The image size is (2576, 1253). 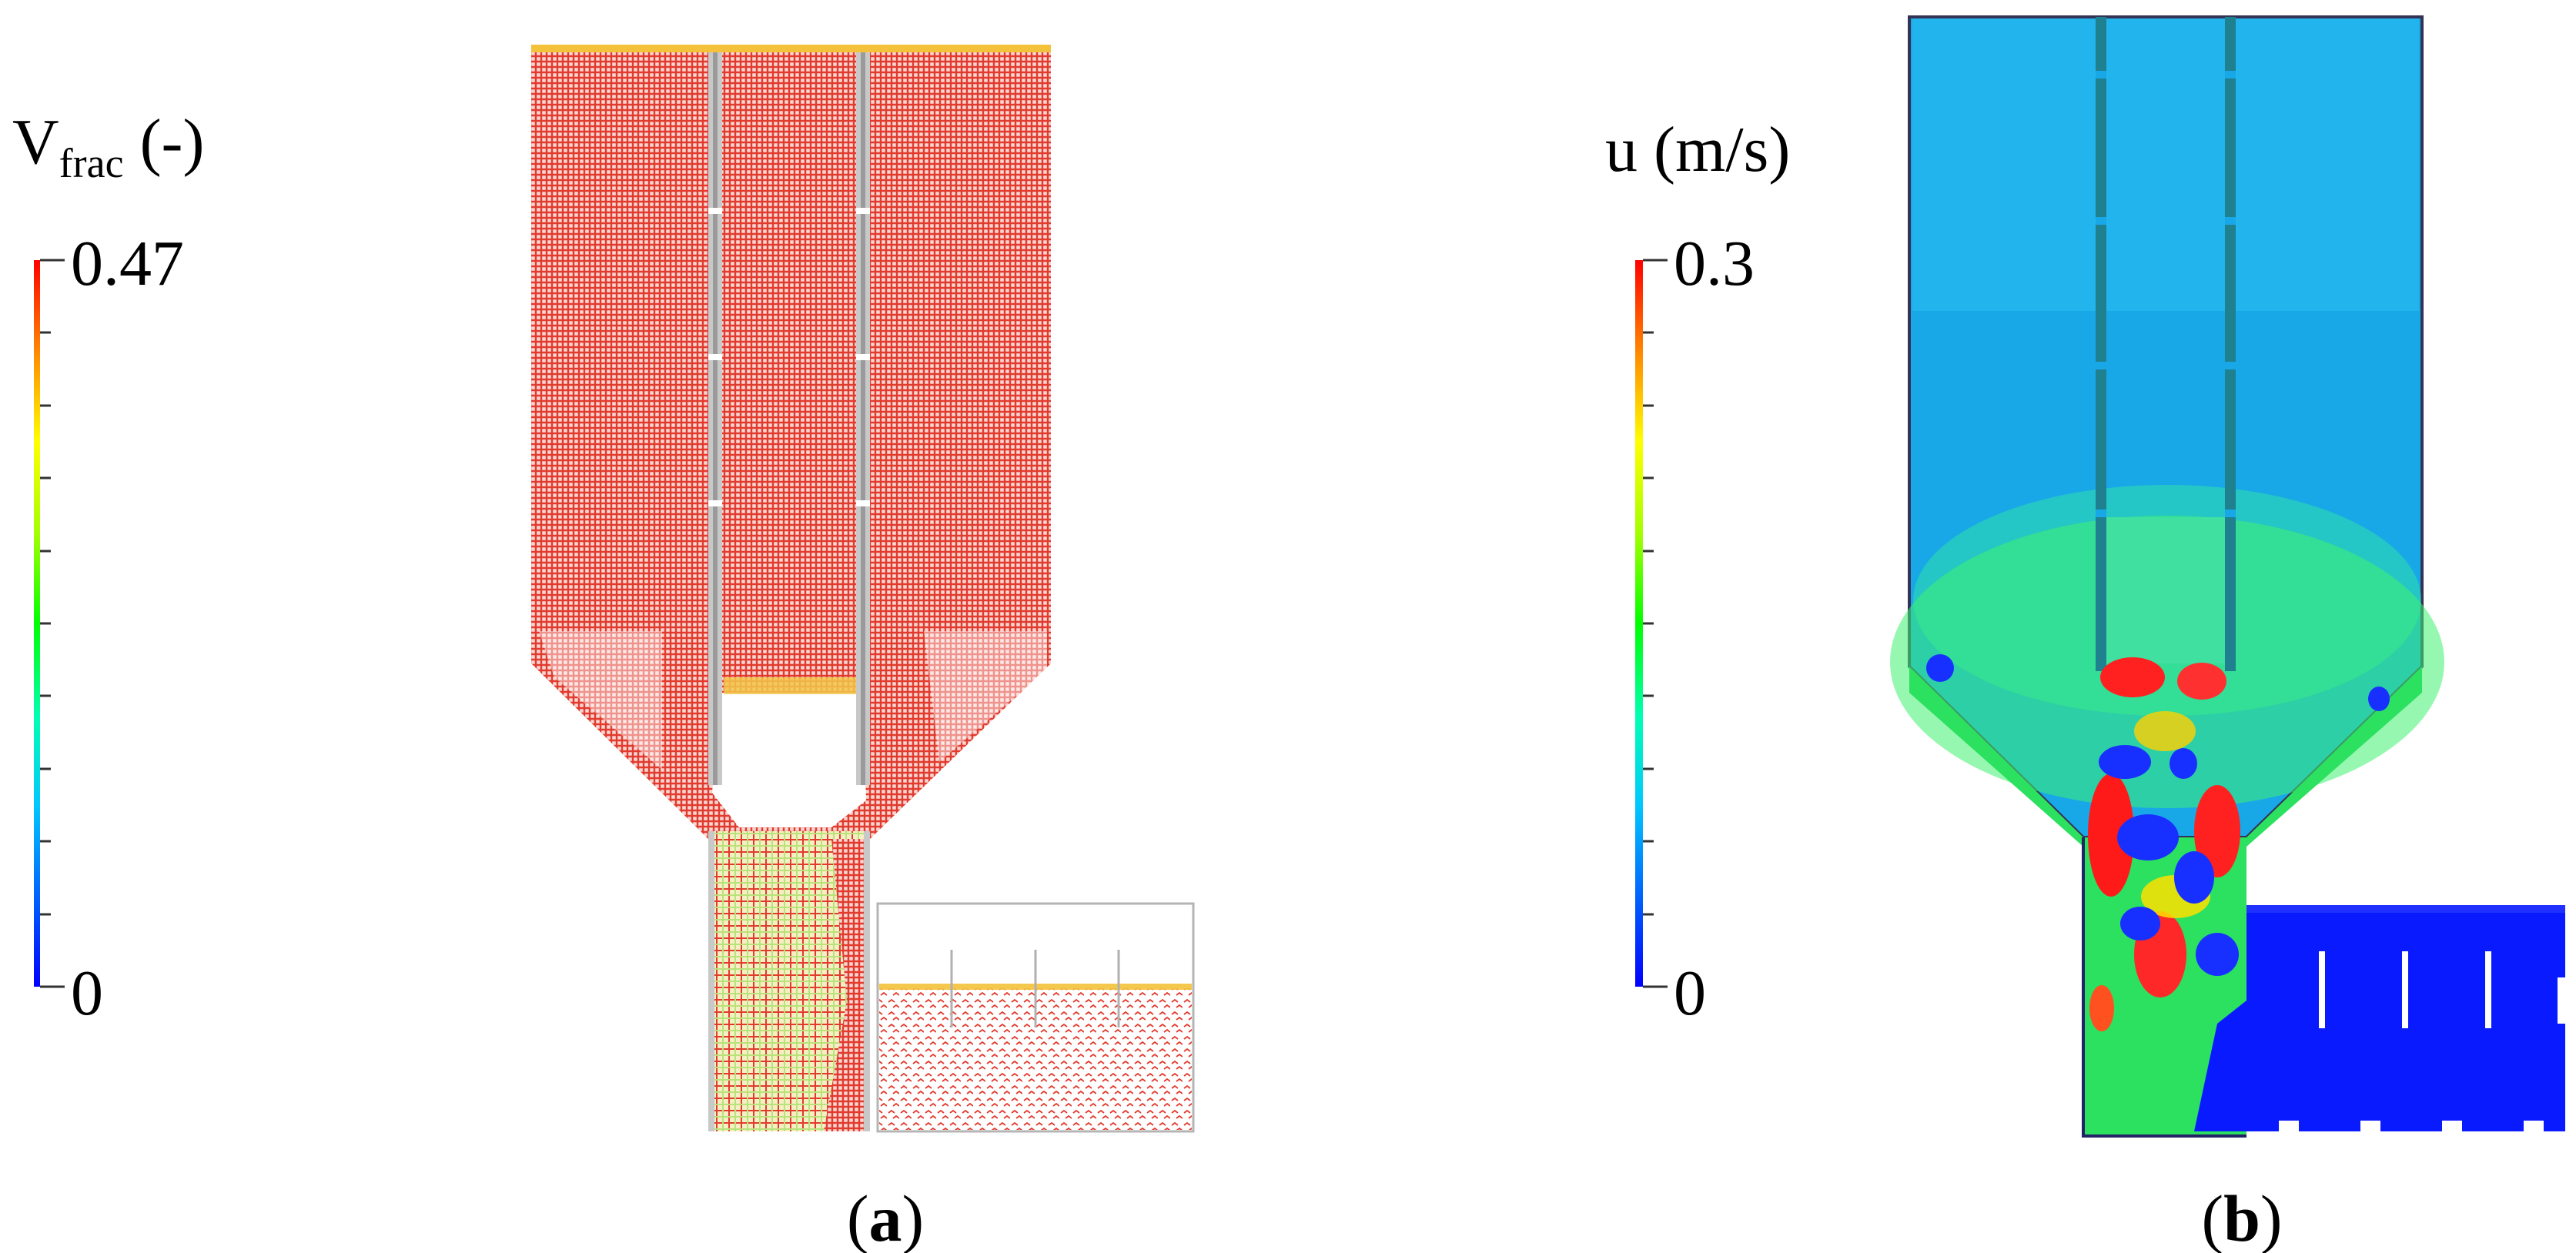 I want to click on legend-a-min-label: 0, so click(x=87, y=993).